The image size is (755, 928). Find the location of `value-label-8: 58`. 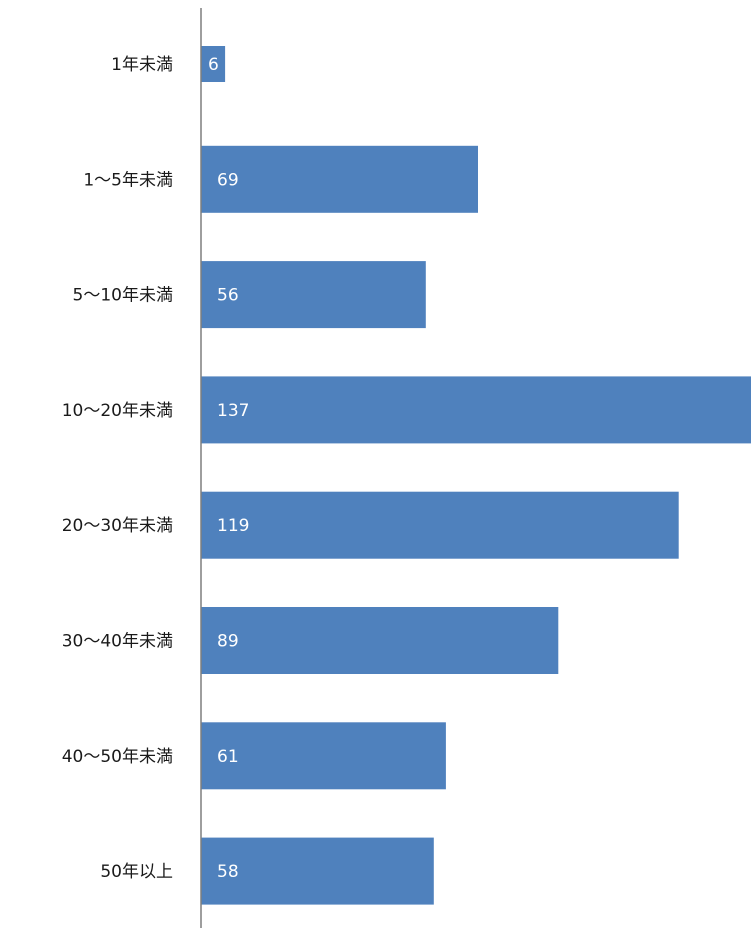

value-label-8: 58 is located at coordinates (228, 872).